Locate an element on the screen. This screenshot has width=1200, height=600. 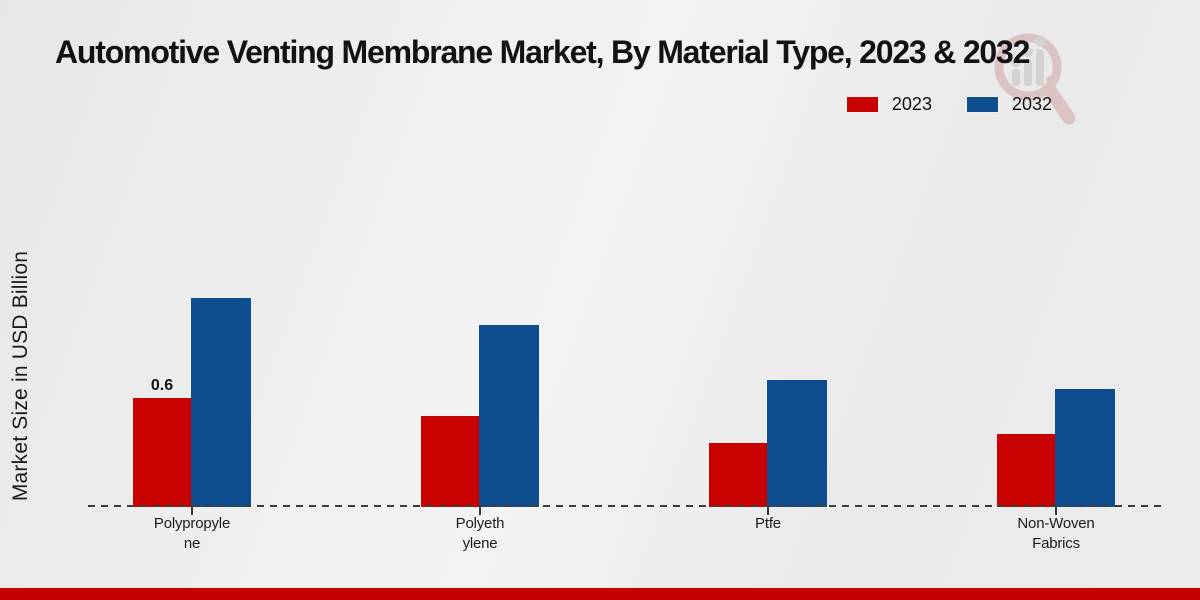
legend-swatch-2032 is located at coordinates (982, 104).